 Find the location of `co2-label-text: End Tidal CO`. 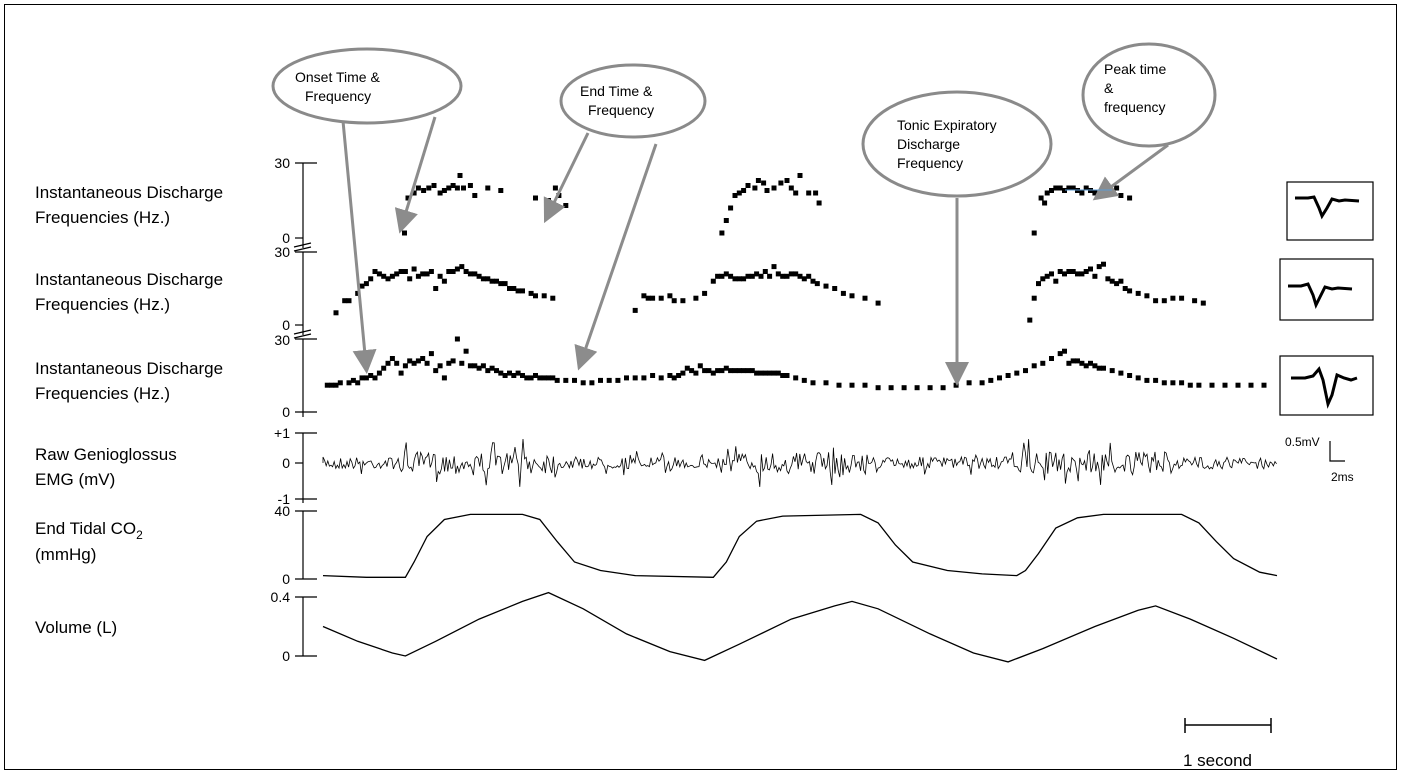

co2-label-text: End Tidal CO is located at coordinates (85, 528).